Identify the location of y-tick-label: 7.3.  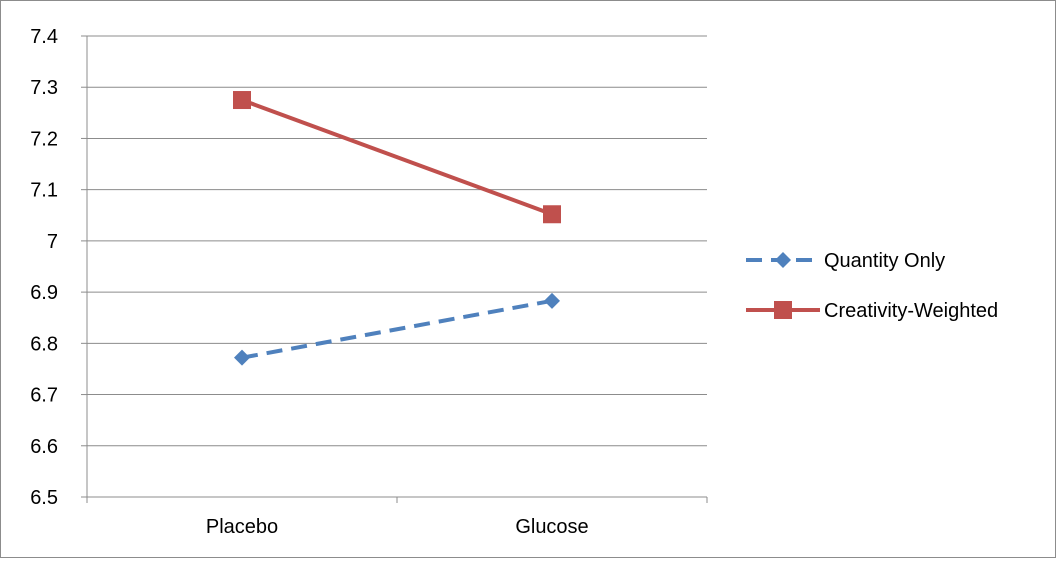
(44, 88).